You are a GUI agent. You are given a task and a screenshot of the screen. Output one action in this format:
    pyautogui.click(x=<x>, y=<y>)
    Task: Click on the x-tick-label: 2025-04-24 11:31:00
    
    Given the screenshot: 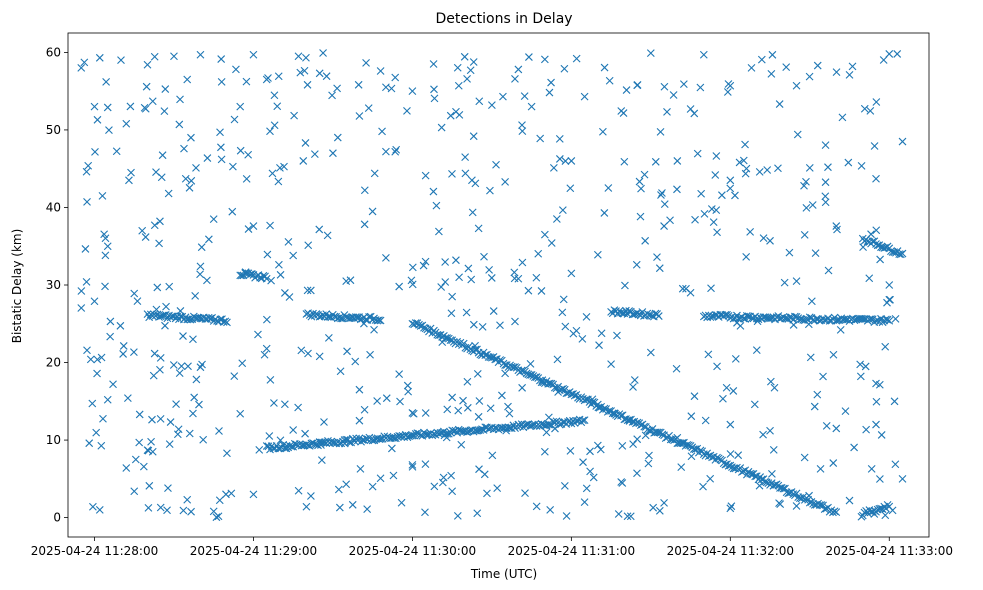 What is the action you would take?
    pyautogui.click(x=571, y=551)
    